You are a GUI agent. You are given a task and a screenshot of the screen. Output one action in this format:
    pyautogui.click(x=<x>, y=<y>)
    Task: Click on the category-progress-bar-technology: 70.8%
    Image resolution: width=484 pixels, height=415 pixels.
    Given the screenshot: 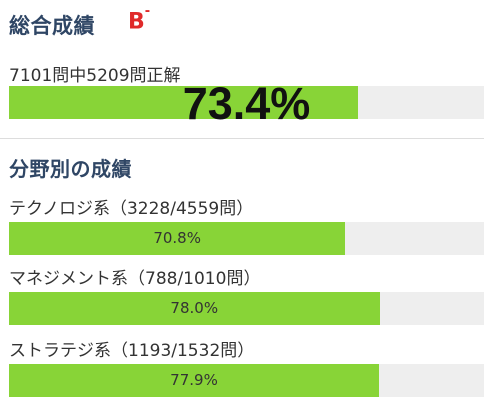 What is the action you would take?
    pyautogui.click(x=246, y=238)
    